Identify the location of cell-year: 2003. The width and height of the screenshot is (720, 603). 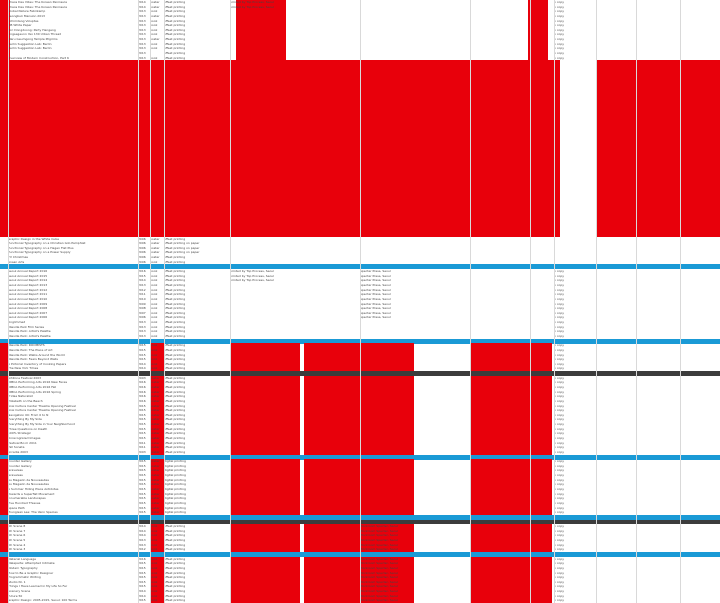
(142, 451).